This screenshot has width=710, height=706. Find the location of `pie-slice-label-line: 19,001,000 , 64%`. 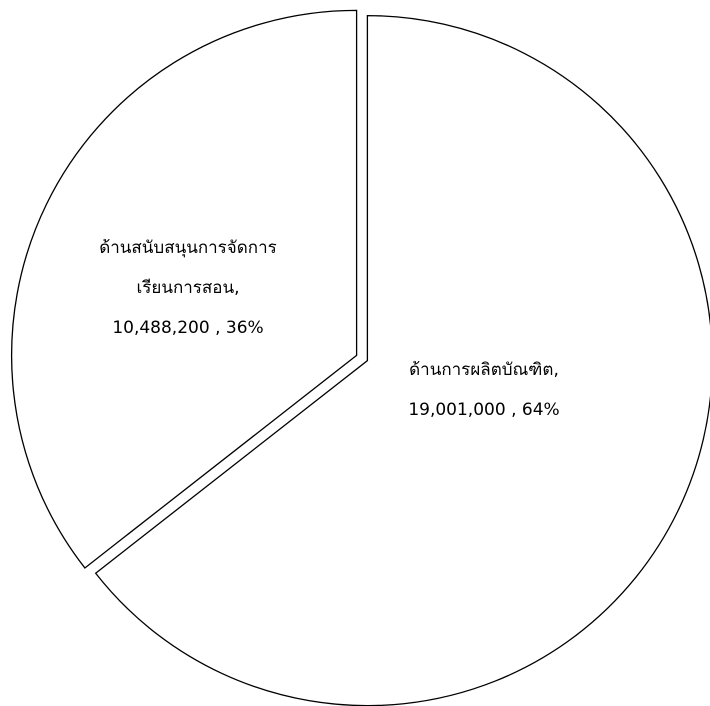

pie-slice-label-line: 19,001,000 , 64% is located at coordinates (483, 410).